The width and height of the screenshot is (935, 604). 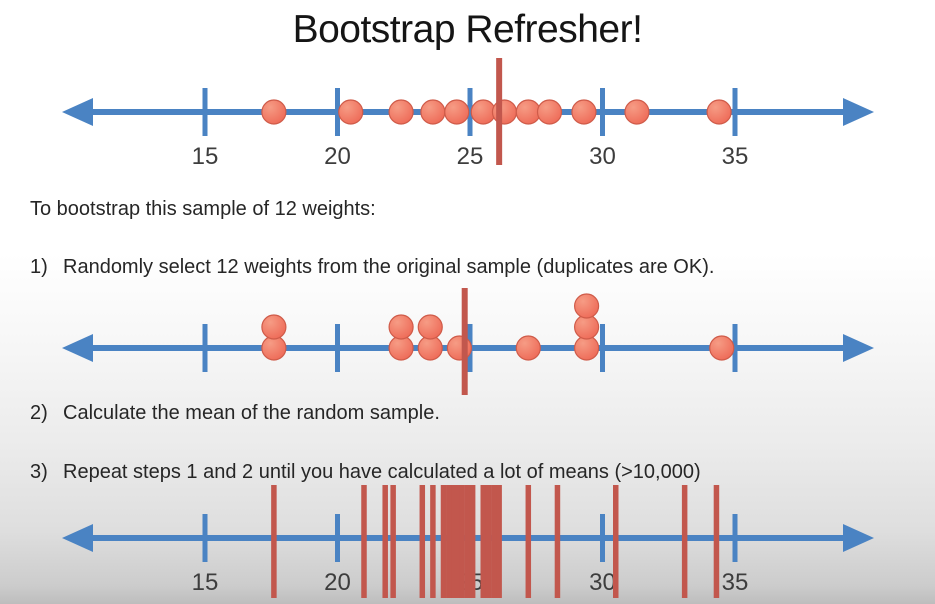 What do you see at coordinates (467, 29) in the screenshot?
I see `slide-title: Bootstrap Refresher!` at bounding box center [467, 29].